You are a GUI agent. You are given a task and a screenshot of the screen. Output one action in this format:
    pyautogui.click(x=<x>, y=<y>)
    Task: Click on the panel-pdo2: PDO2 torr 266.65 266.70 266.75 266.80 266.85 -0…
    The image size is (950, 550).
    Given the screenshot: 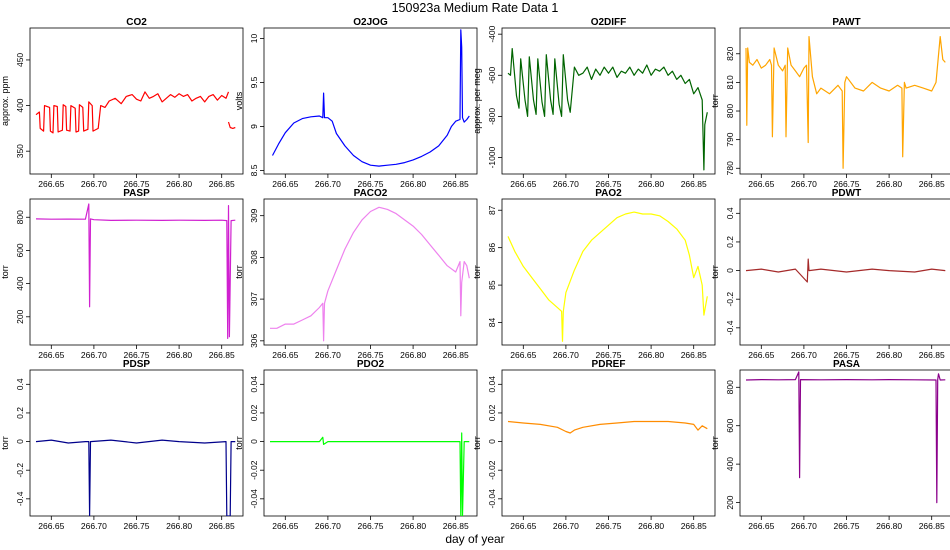 What is the action you would take?
    pyautogui.click(x=356, y=445)
    